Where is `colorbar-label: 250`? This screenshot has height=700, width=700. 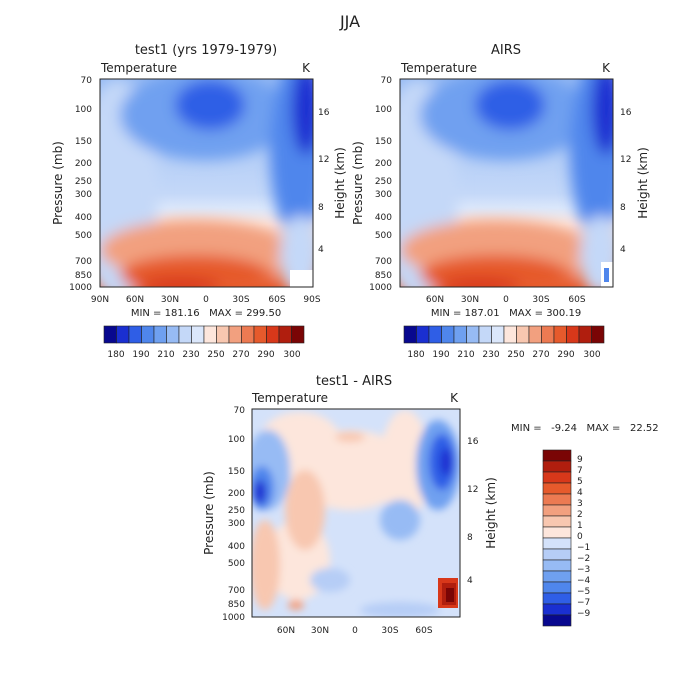 colorbar-label: 250 is located at coordinates (515, 355).